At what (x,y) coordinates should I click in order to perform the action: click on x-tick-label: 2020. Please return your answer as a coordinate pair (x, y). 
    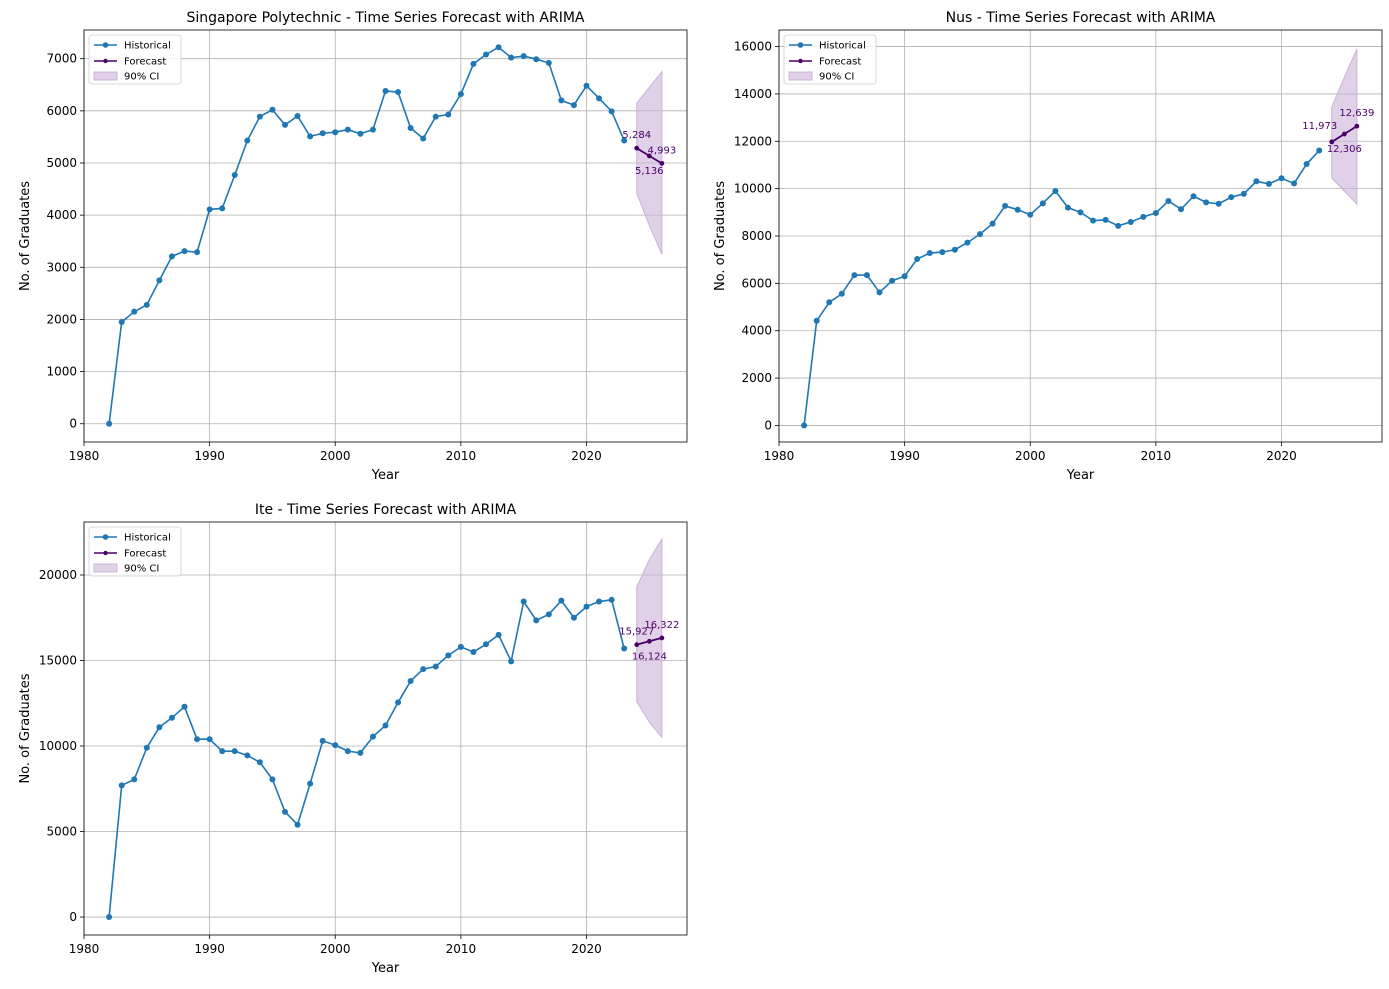
    Looking at the image, I should click on (1281, 456).